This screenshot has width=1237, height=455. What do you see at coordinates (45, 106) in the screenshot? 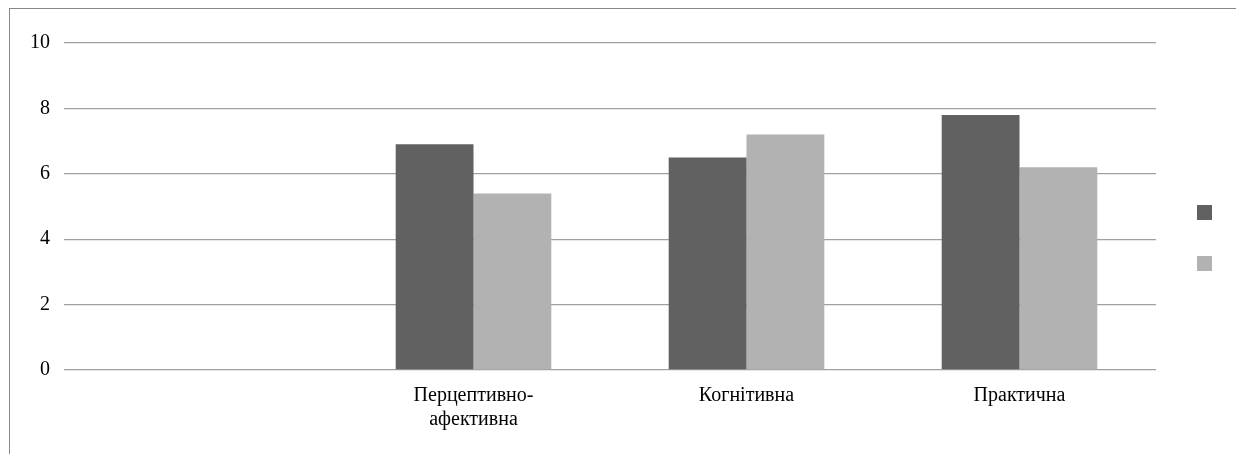
I see `y-tick-label: 8` at bounding box center [45, 106].